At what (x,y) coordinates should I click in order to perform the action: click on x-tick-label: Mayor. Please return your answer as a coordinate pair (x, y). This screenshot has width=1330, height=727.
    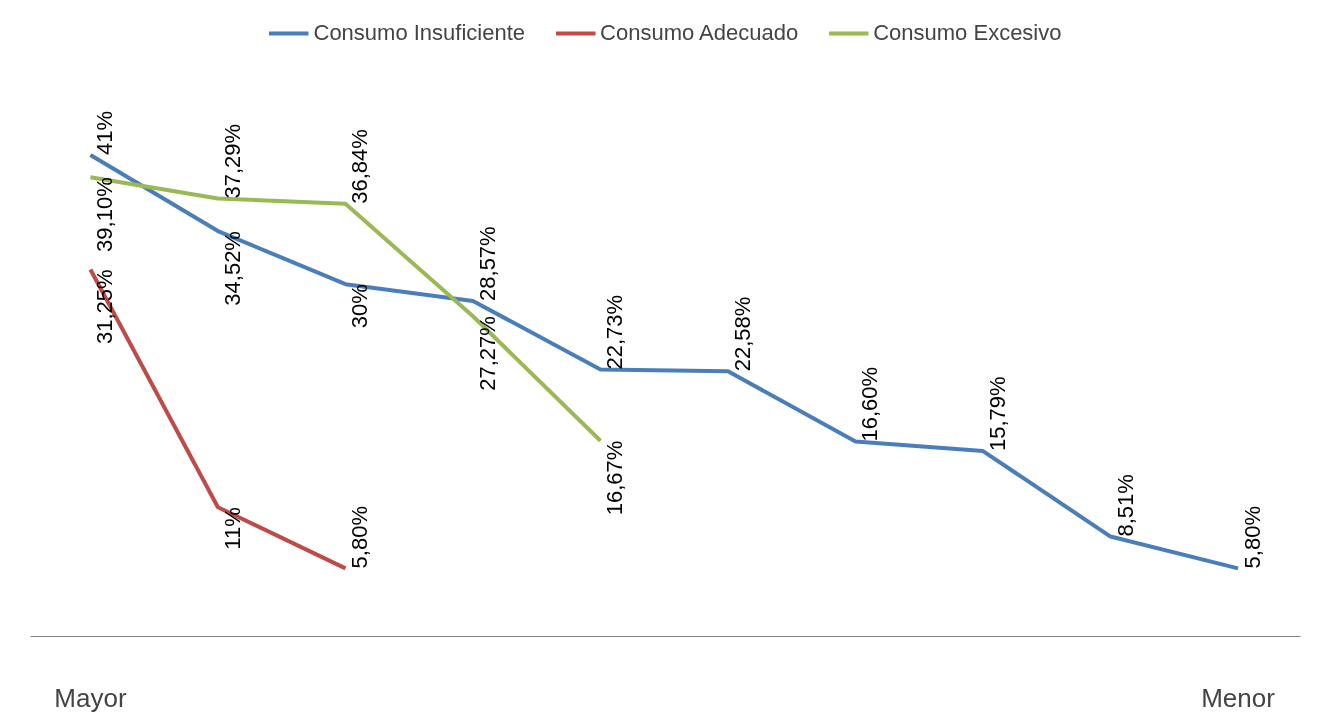
    Looking at the image, I should click on (90, 697).